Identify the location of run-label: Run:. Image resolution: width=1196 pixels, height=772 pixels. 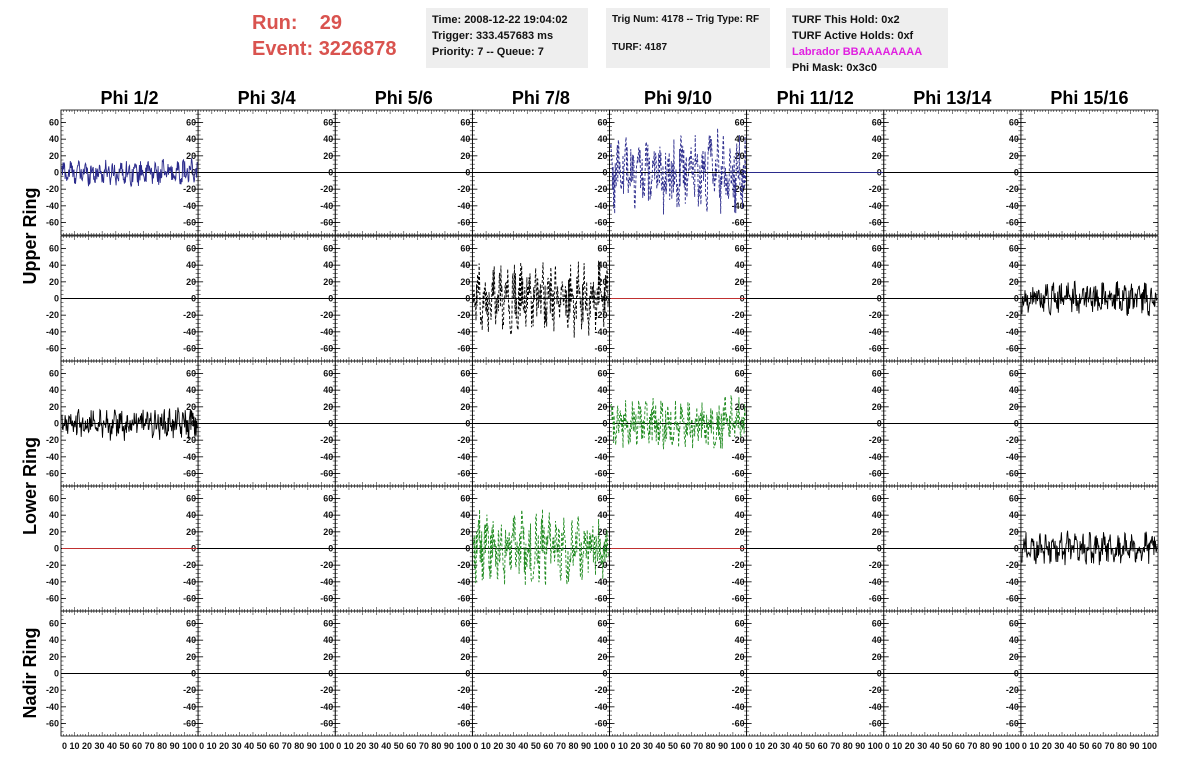
(275, 23).